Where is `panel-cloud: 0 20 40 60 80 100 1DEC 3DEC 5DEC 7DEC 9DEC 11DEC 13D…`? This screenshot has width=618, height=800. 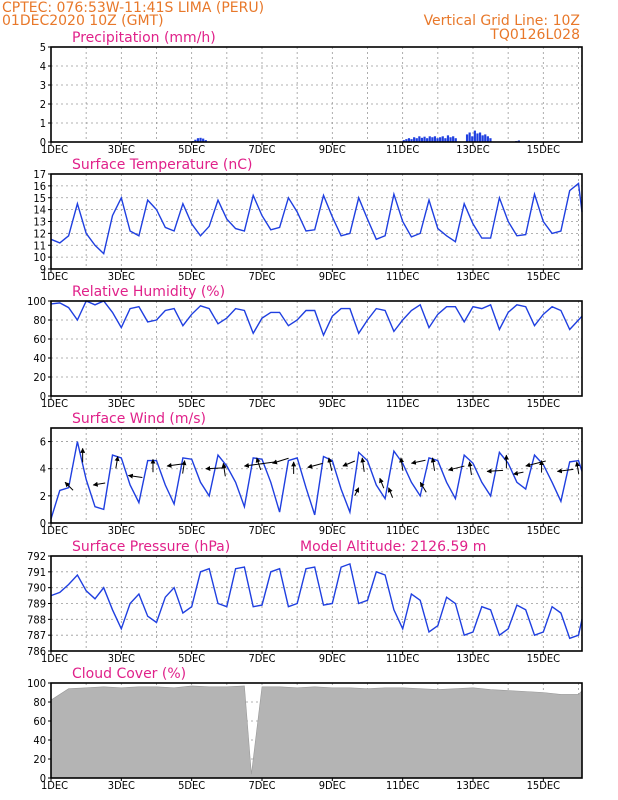
panel-cloud: 0 20 40 60 80 100 1DEC 3DEC 5DEC 7DEC 9DEC 11DEC 13D… is located at coordinates (305, 729).